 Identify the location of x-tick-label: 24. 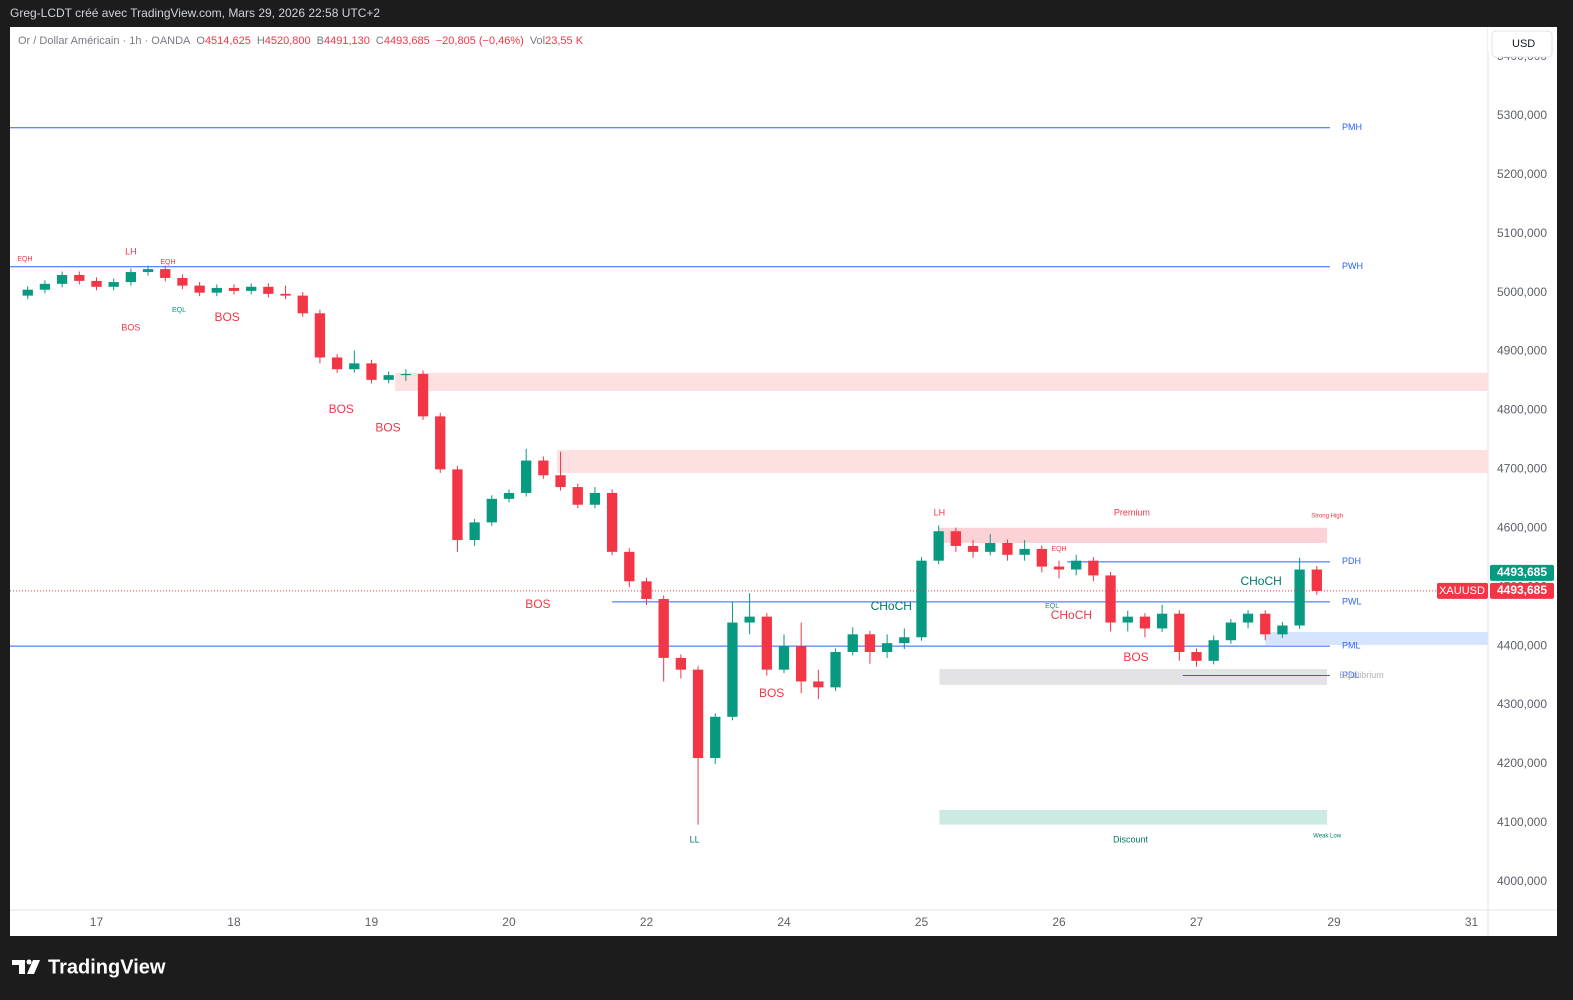
(784, 922).